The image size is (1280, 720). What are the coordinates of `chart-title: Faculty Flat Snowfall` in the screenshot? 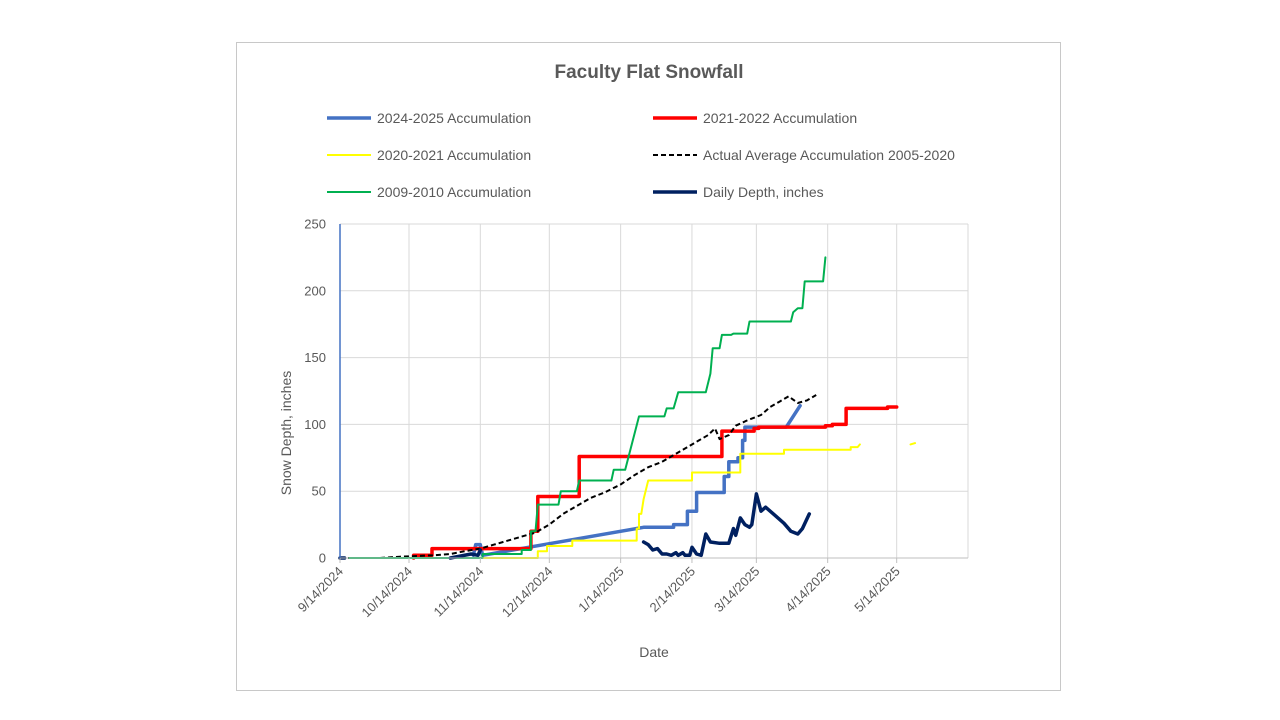 It's located at (649, 72).